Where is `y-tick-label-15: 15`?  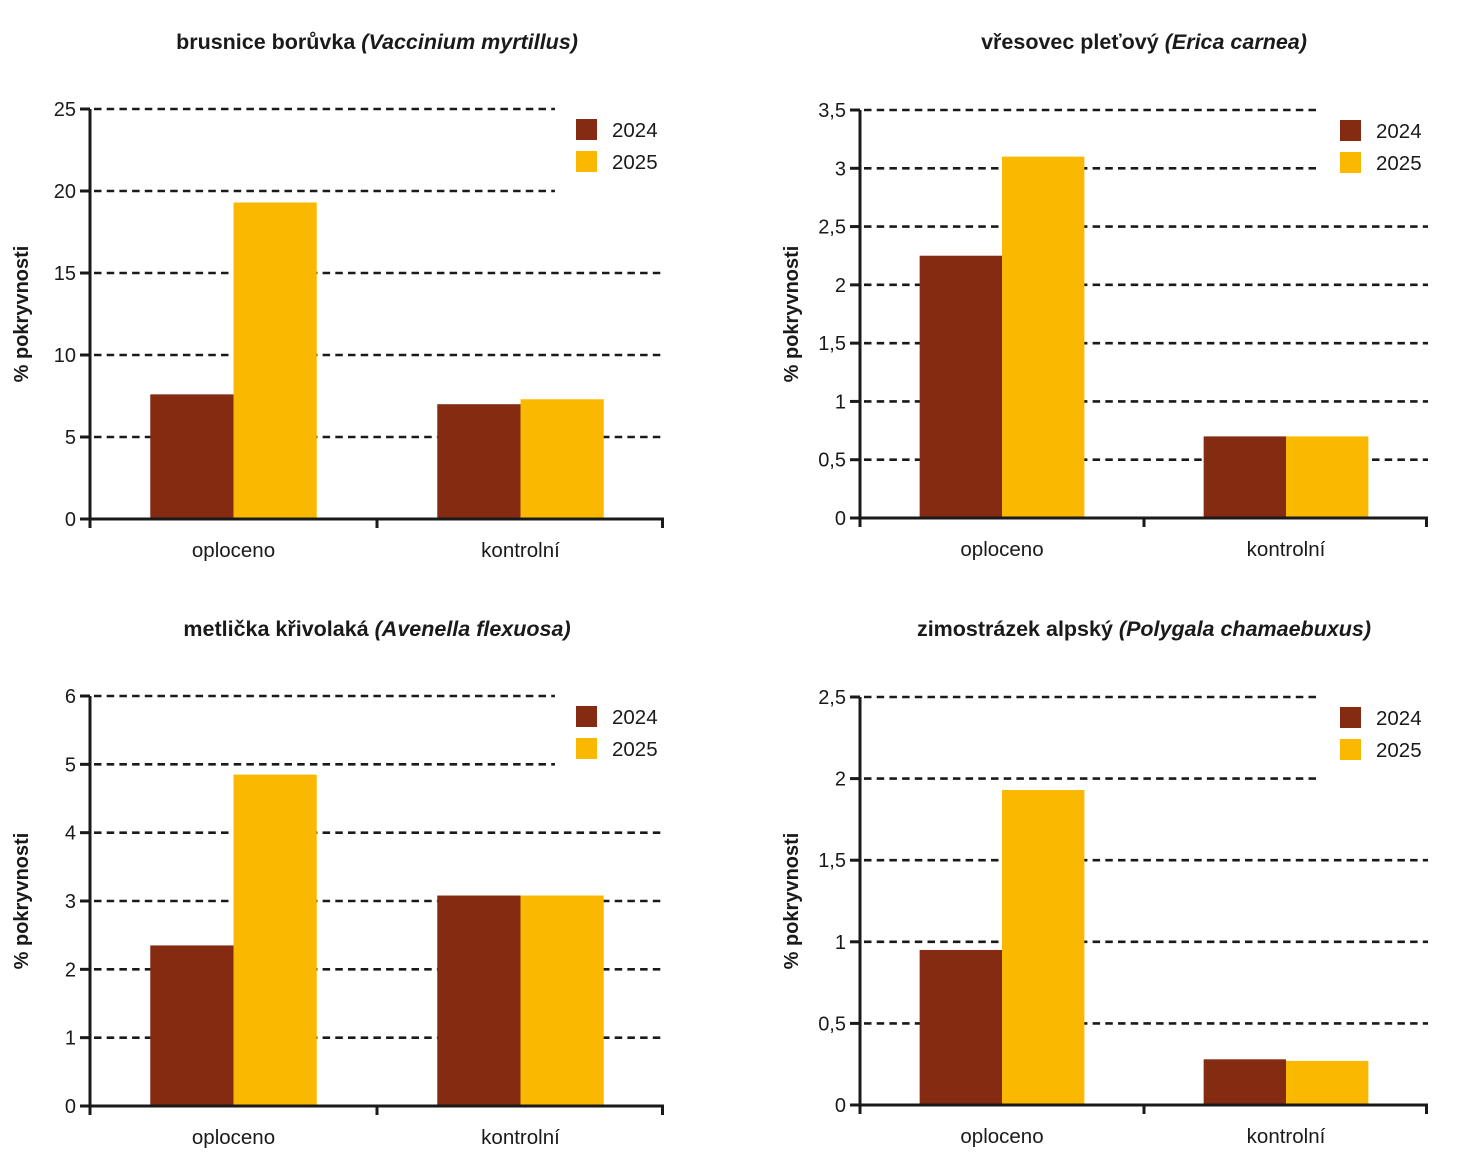 y-tick-label-15: 15 is located at coordinates (65, 274).